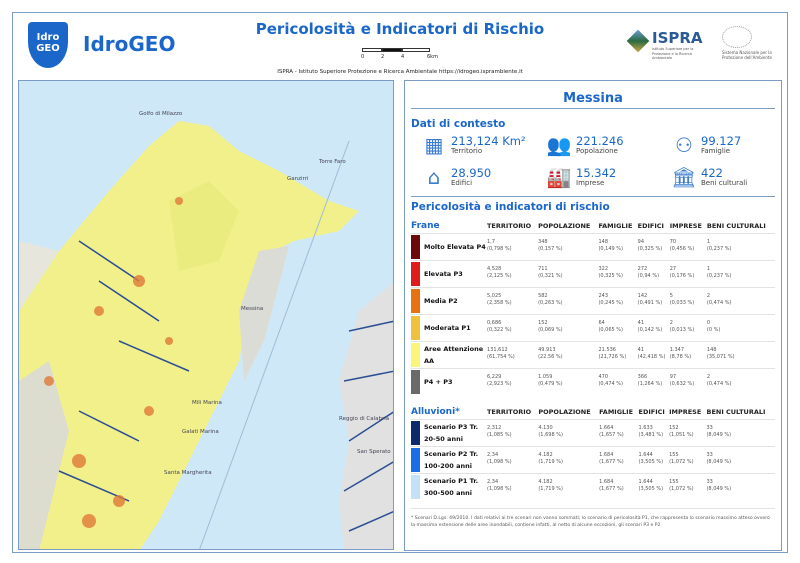  What do you see at coordinates (499, 435) in the screenshot?
I see `cell-percent: (1,085 %)` at bounding box center [499, 435].